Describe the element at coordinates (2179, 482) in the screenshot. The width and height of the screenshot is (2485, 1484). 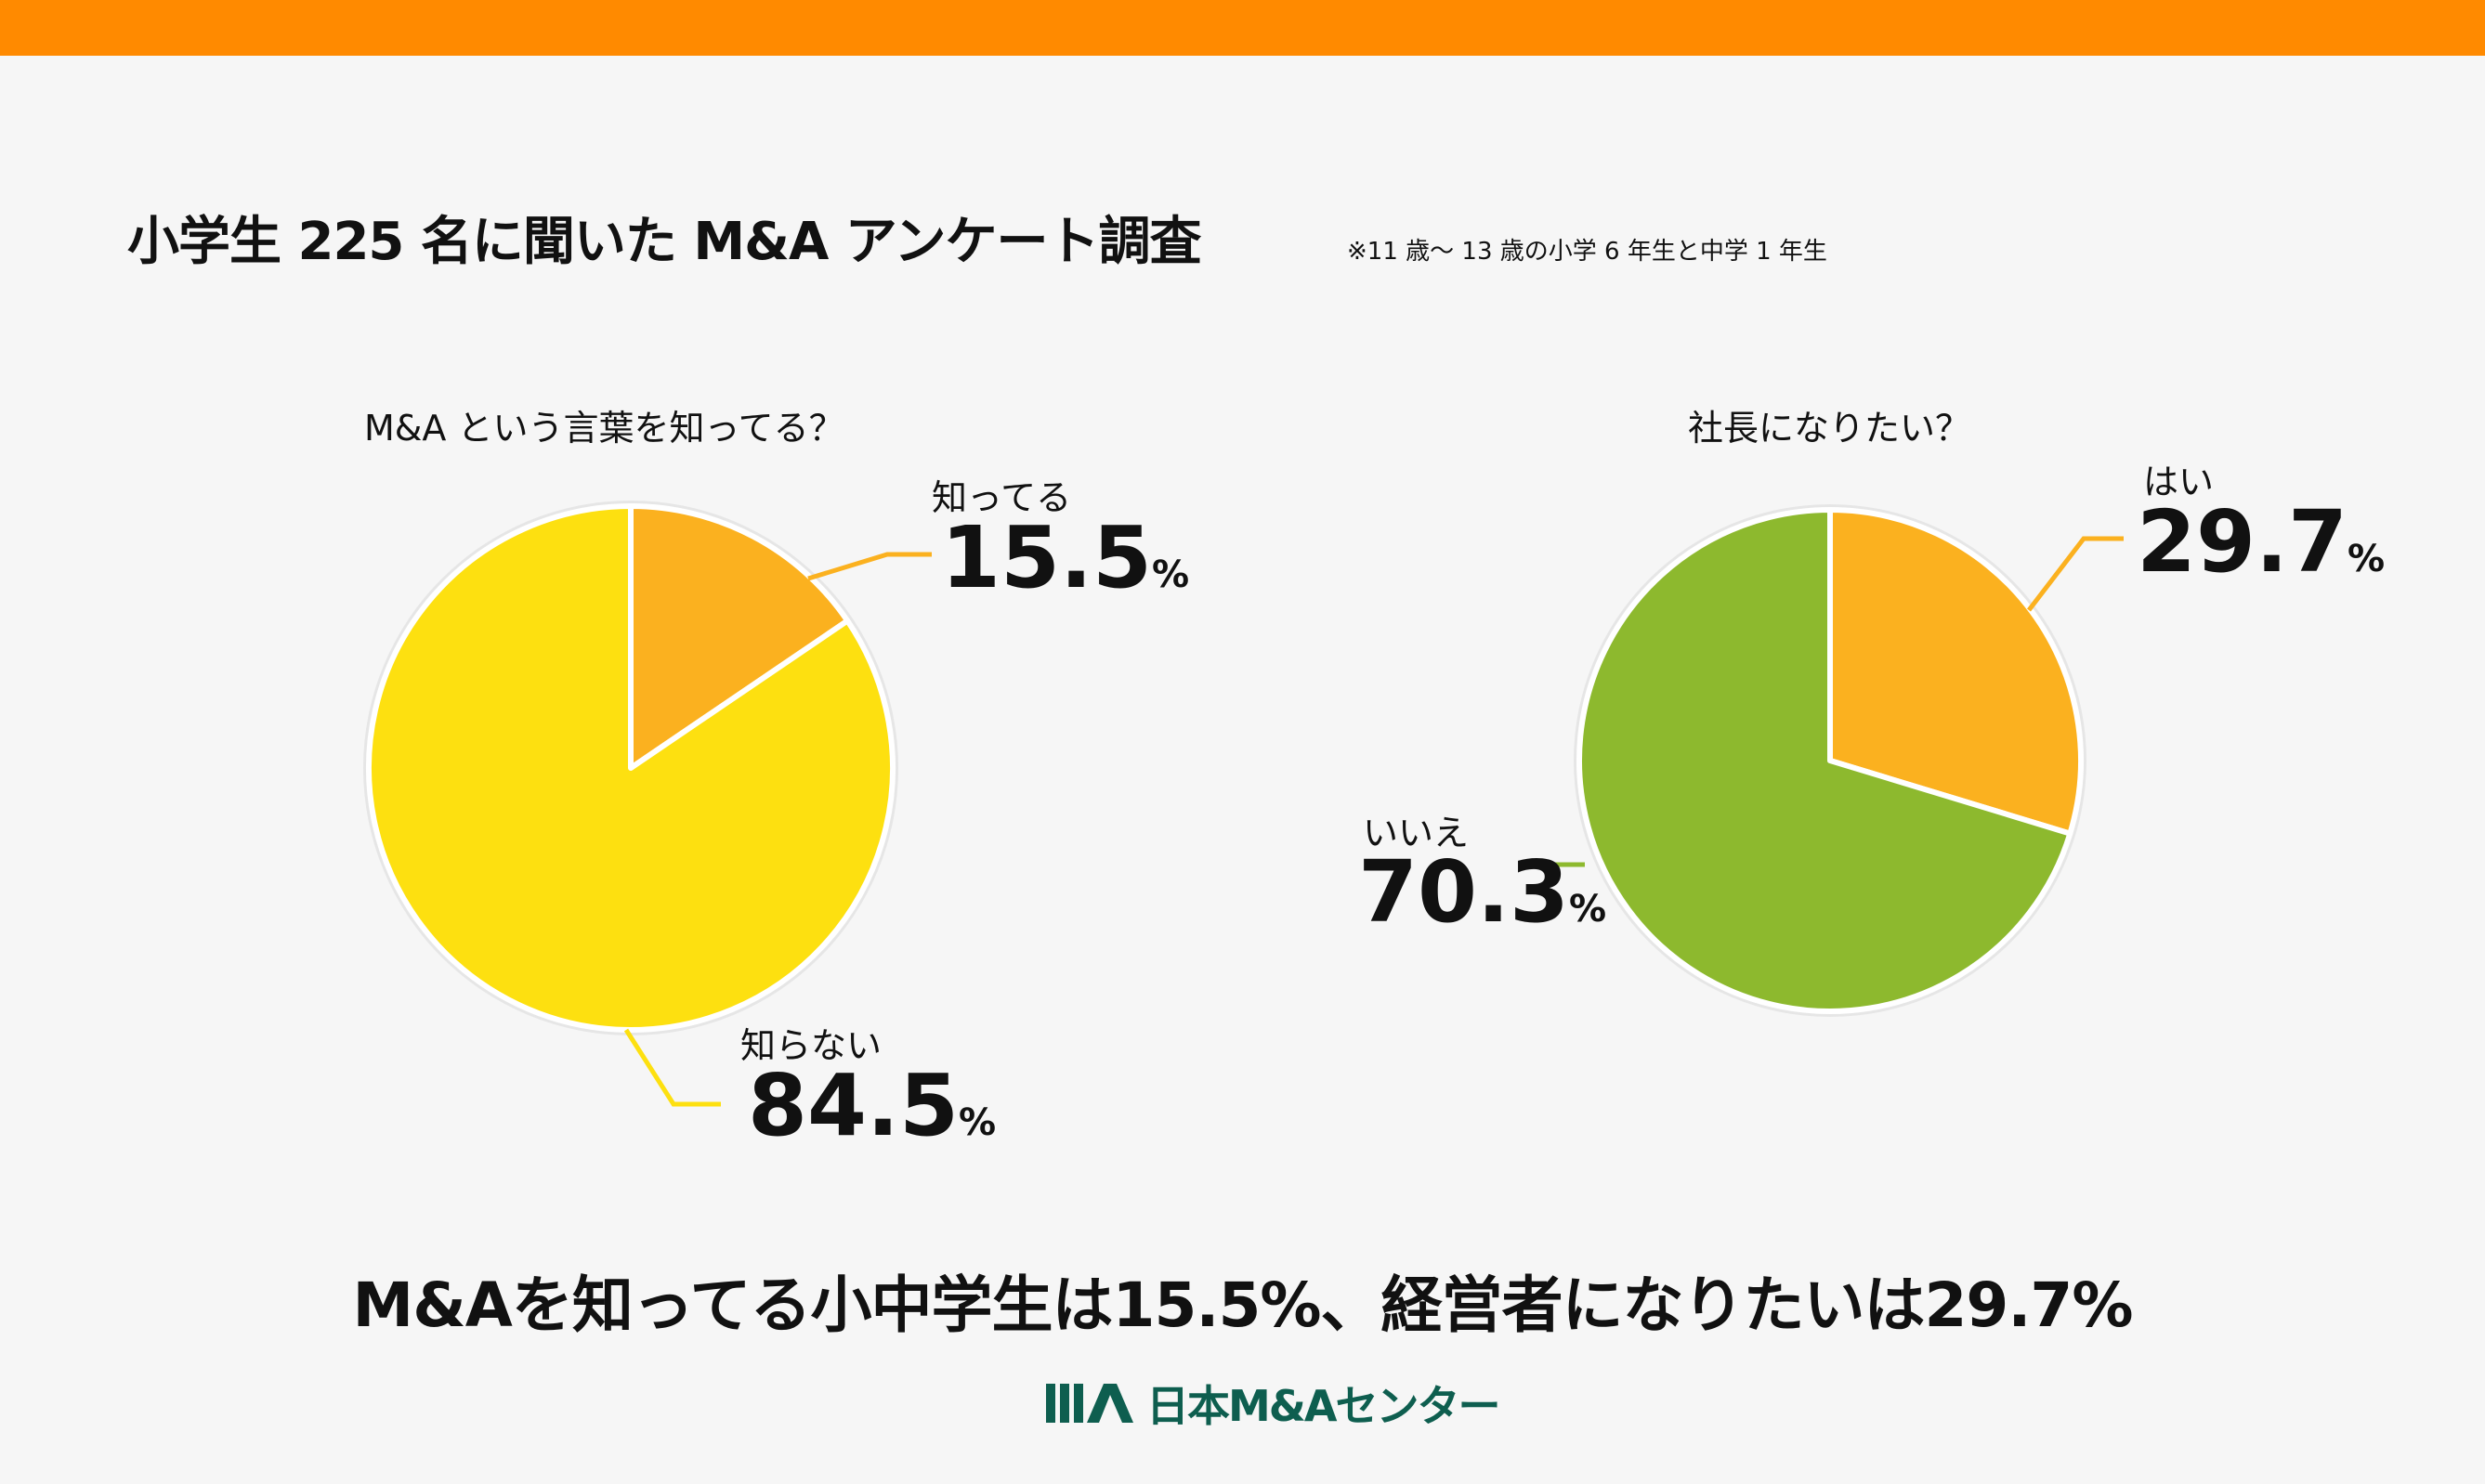
I see `chart2-label-yes: はい` at that location.